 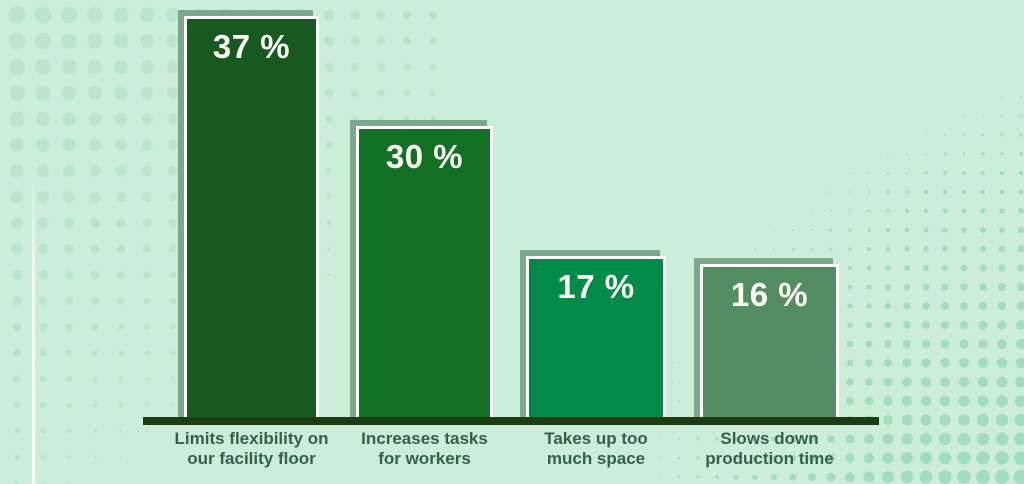 I want to click on bar-group: 17 %, so click(x=593, y=333).